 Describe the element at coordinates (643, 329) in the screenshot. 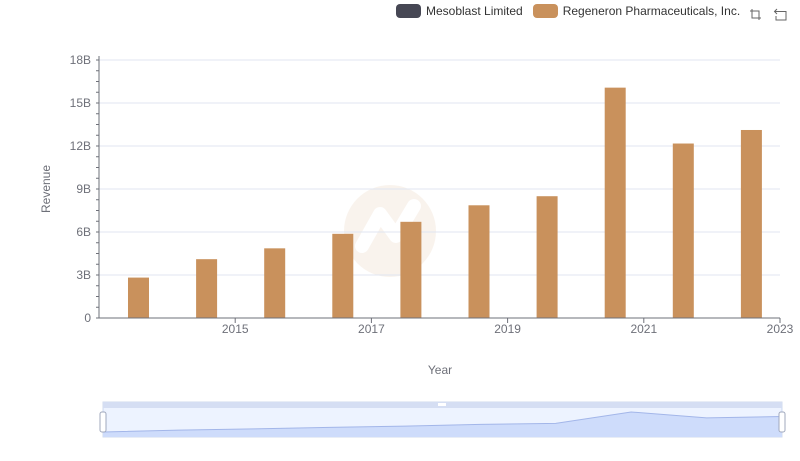

I see `x-tick-label: 2021` at that location.